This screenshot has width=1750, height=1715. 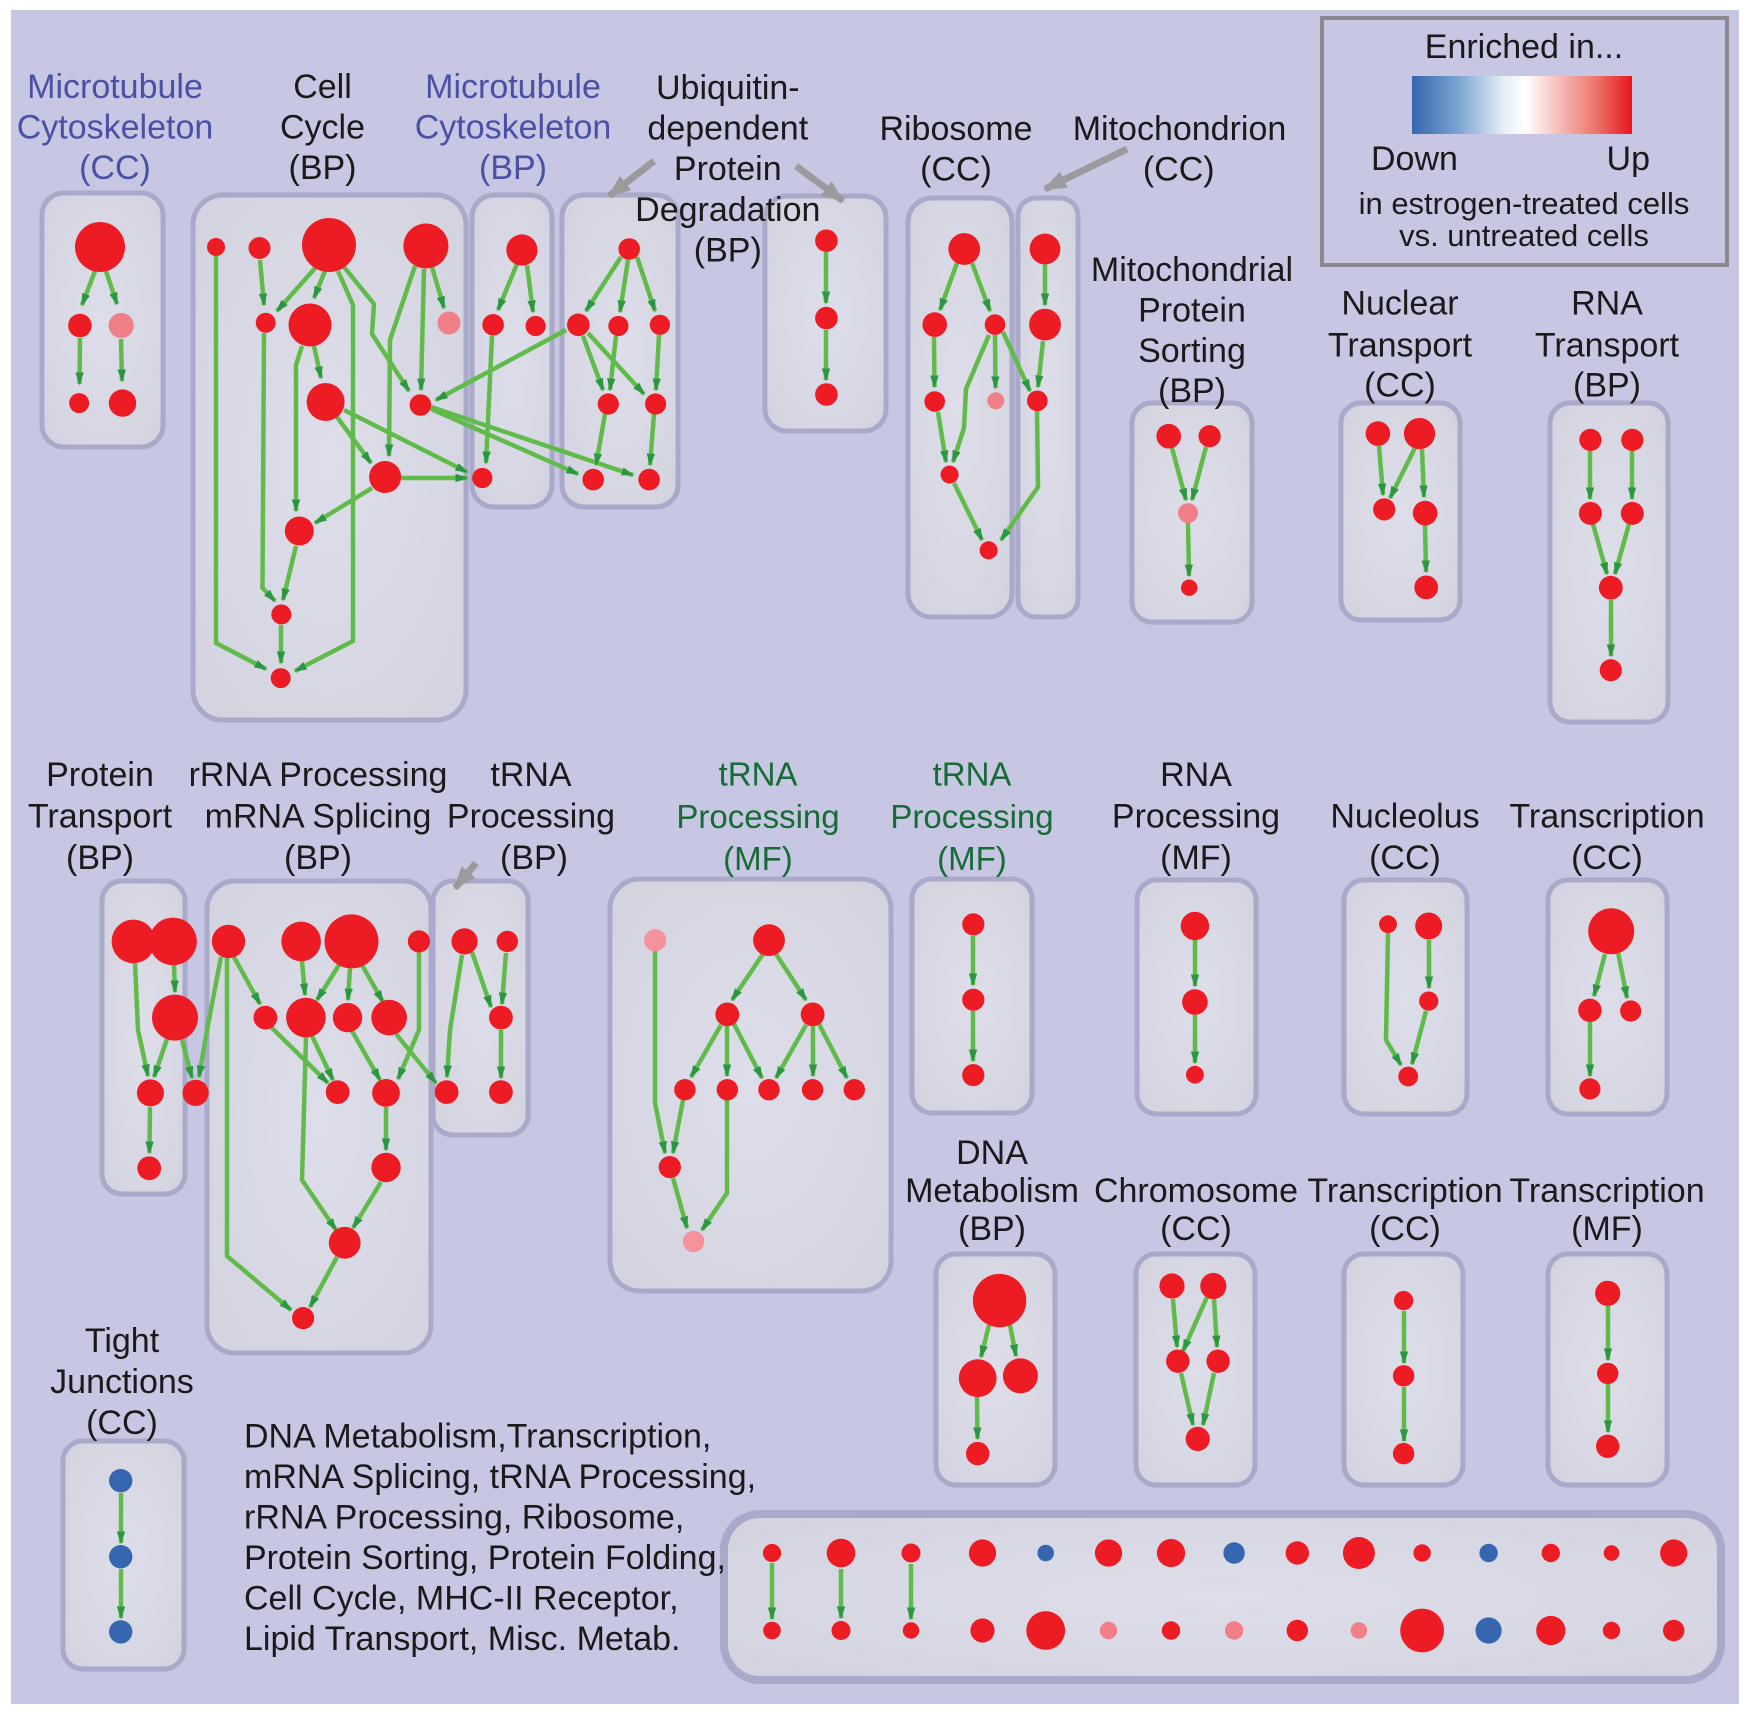 What do you see at coordinates (1399, 304) in the screenshot?
I see `svg-text: Nuclear` at bounding box center [1399, 304].